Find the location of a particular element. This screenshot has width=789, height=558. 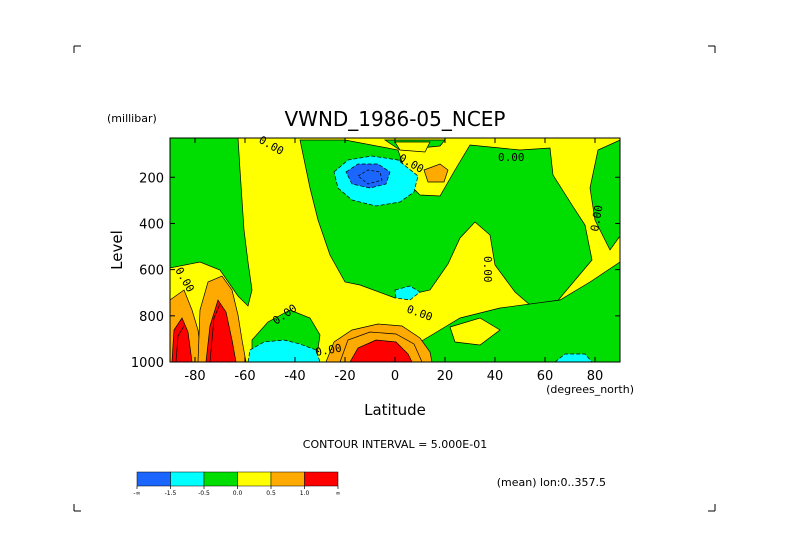

colorbar-label: ∞ is located at coordinates (338, 493).